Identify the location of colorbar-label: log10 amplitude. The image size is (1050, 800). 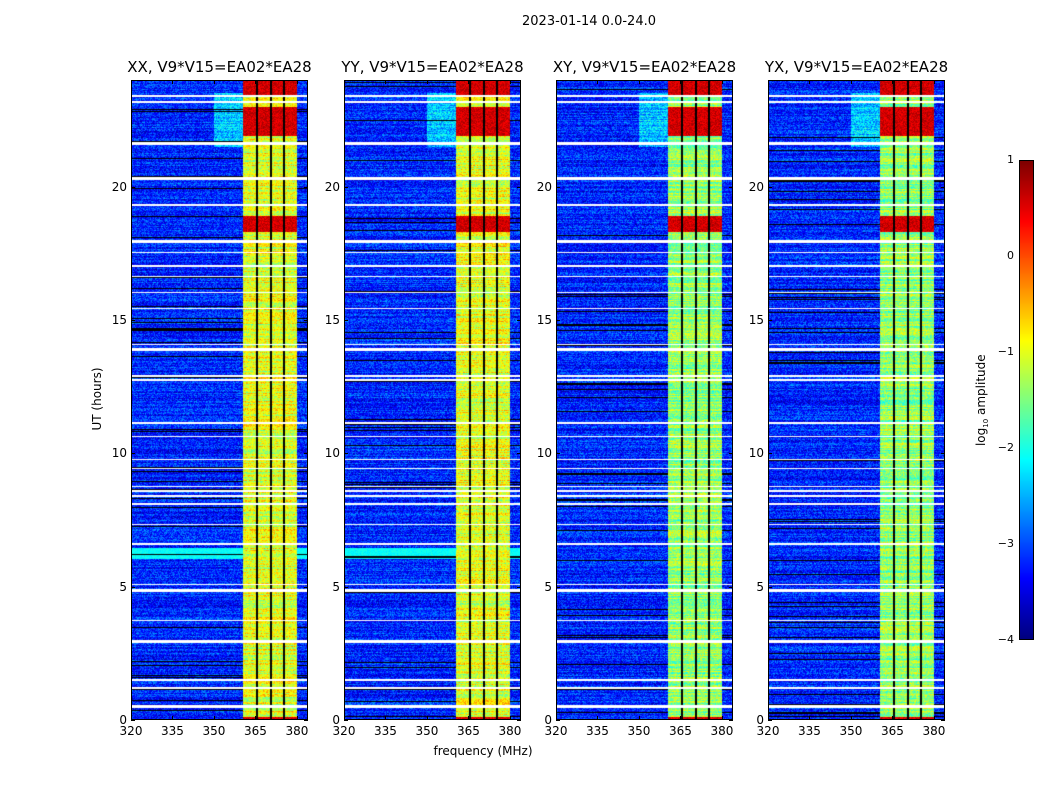
(982, 400).